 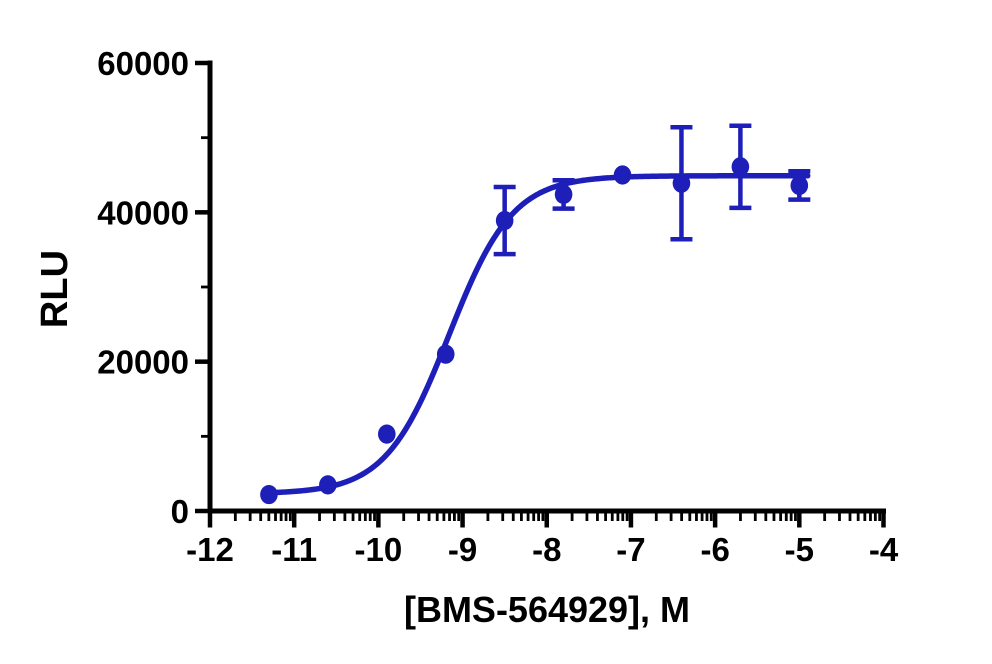 I want to click on y-tick-label: 20000, so click(x=143, y=362).